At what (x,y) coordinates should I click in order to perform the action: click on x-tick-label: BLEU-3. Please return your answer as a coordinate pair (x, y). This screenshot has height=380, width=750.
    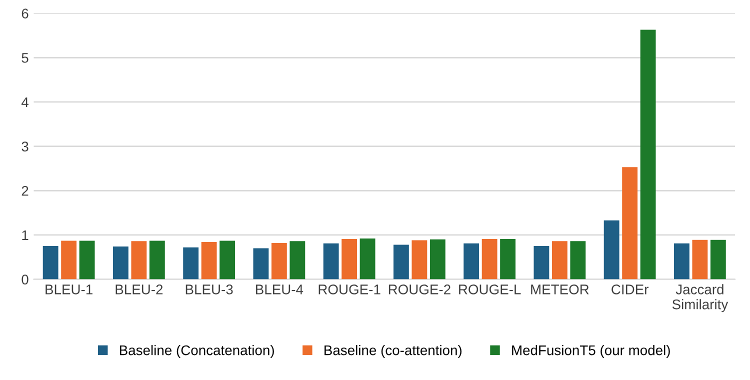
    Looking at the image, I should click on (209, 289).